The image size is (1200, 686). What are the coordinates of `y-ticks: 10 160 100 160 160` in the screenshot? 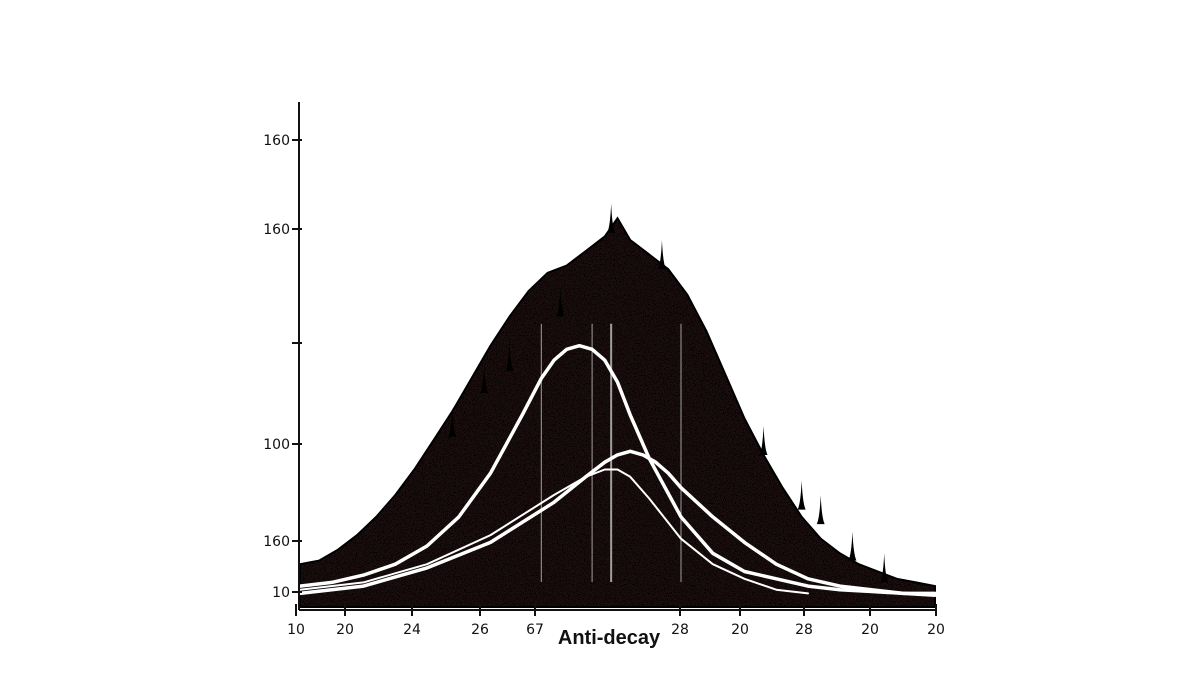 It's located at (282, 367).